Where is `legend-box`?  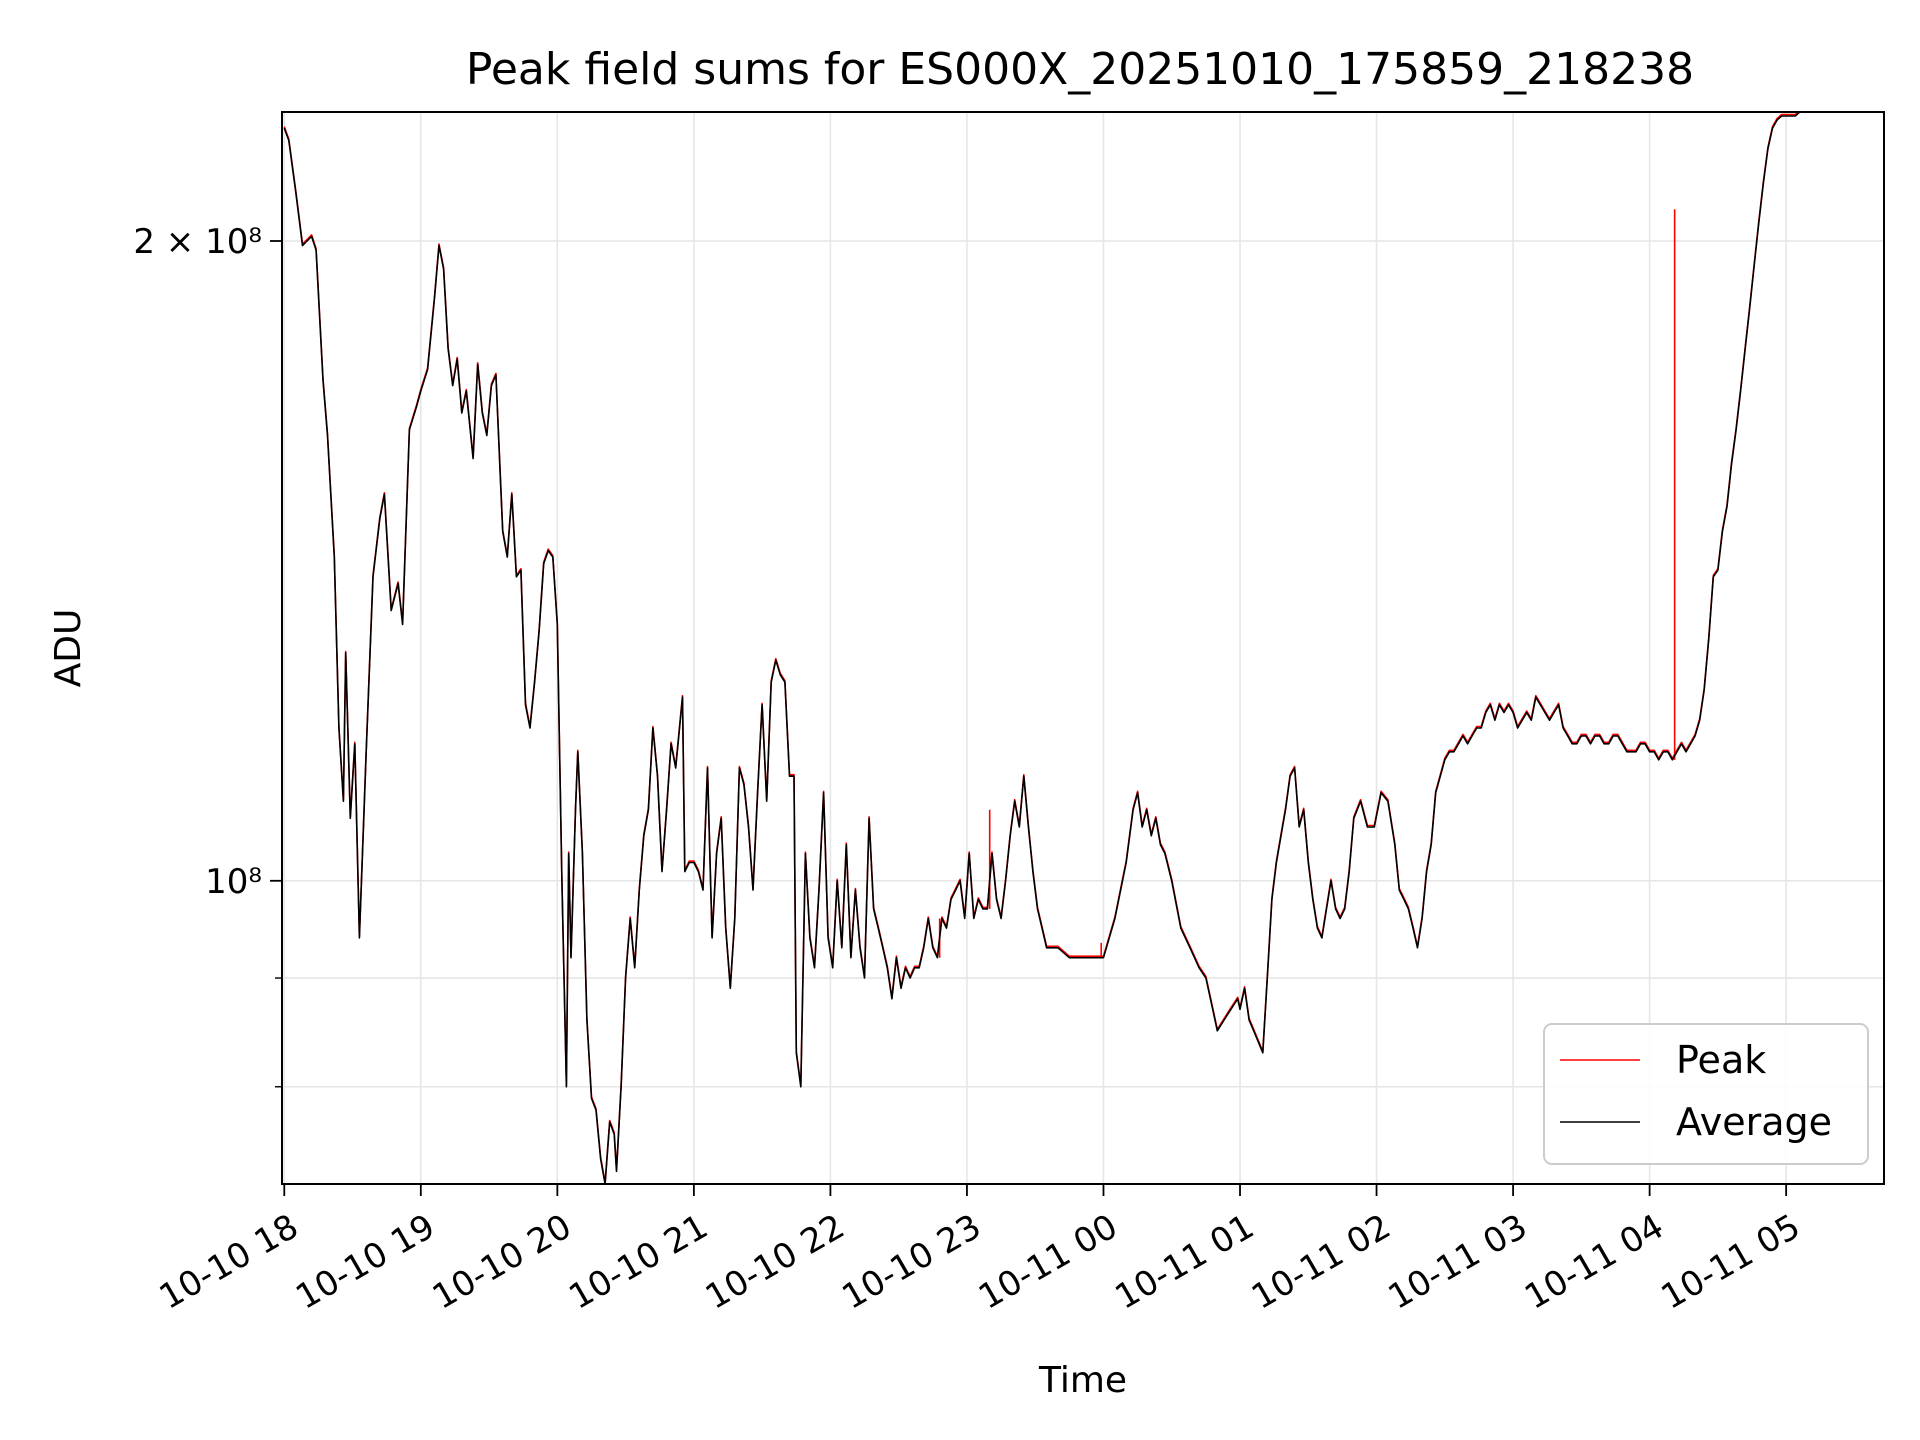
legend-box is located at coordinates (1706, 1094).